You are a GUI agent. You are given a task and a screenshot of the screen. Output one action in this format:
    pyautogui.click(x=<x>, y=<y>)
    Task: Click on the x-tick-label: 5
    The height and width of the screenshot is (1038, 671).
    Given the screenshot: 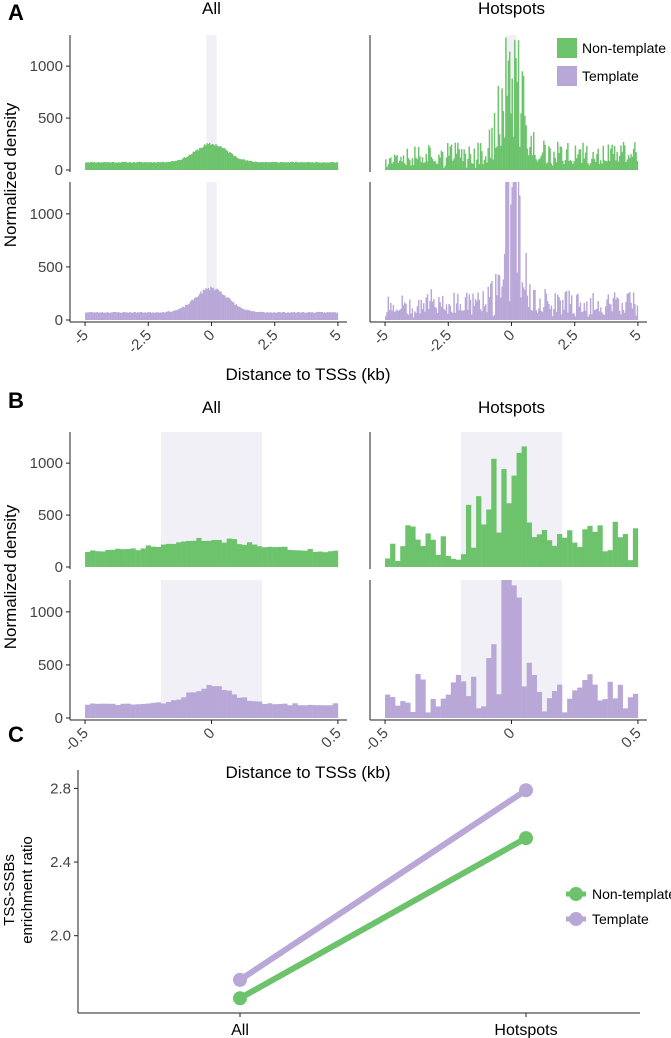 What is the action you would take?
    pyautogui.click(x=336, y=336)
    